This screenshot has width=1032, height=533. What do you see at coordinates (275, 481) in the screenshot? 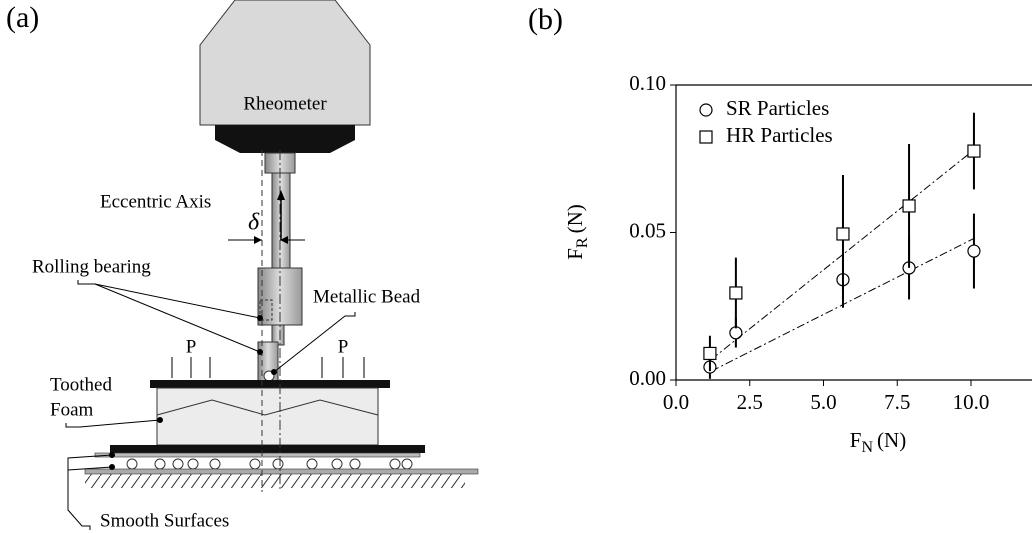
I see `ground` at bounding box center [275, 481].